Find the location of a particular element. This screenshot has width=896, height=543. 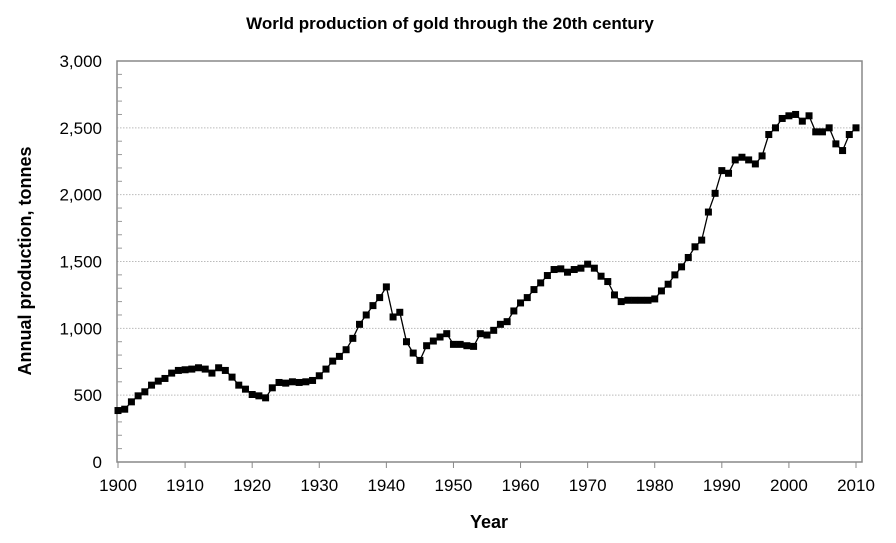

x-tick-label: 2010 is located at coordinates (856, 485).